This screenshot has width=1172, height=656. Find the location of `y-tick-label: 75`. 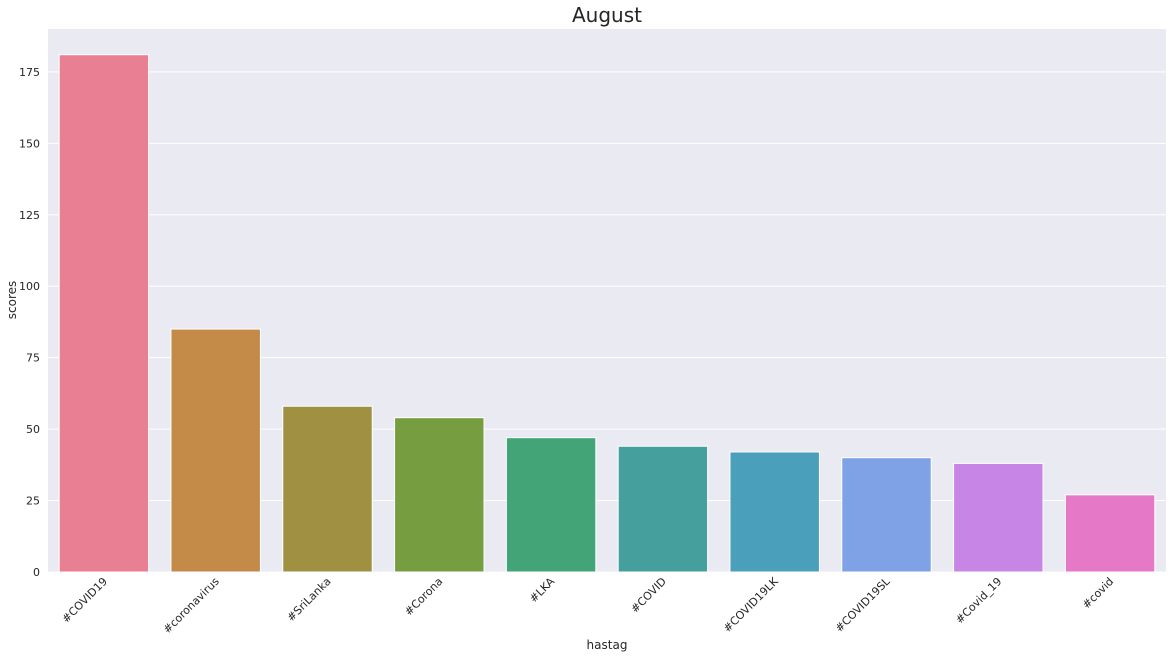

y-tick-label: 75 is located at coordinates (33, 358).